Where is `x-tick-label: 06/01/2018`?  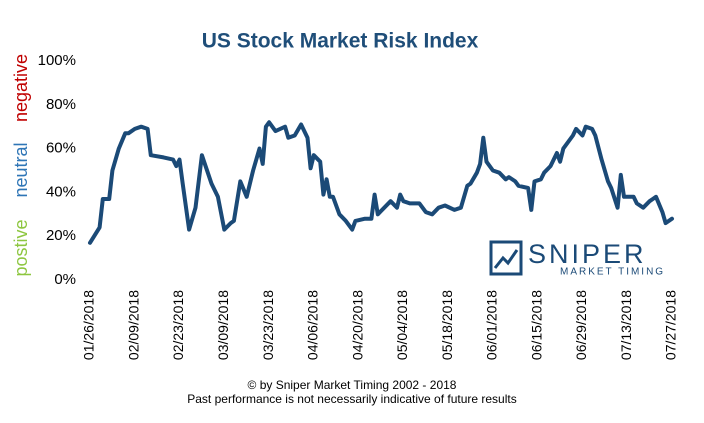
x-tick-label: 06/01/2018 is located at coordinates (492, 325).